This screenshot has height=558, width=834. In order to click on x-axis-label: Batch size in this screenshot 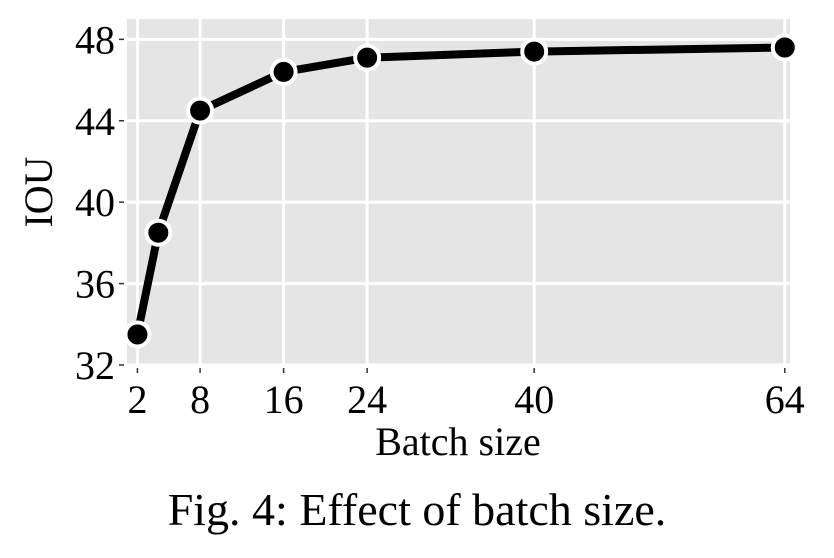, I will do `click(458, 441)`.